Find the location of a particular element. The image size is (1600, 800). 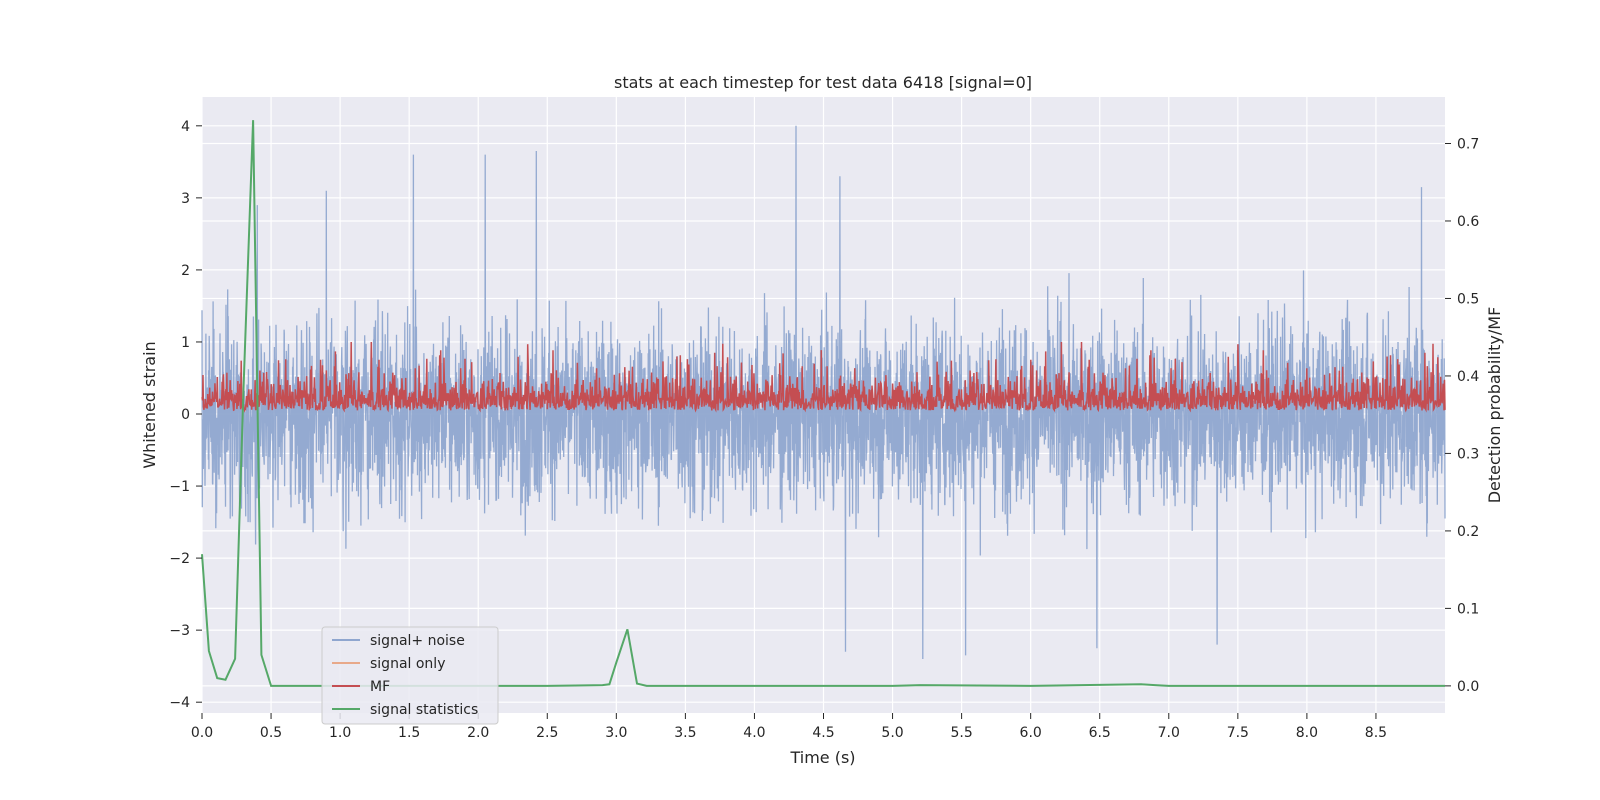

y-tick-label: 0 is located at coordinates (185, 415).